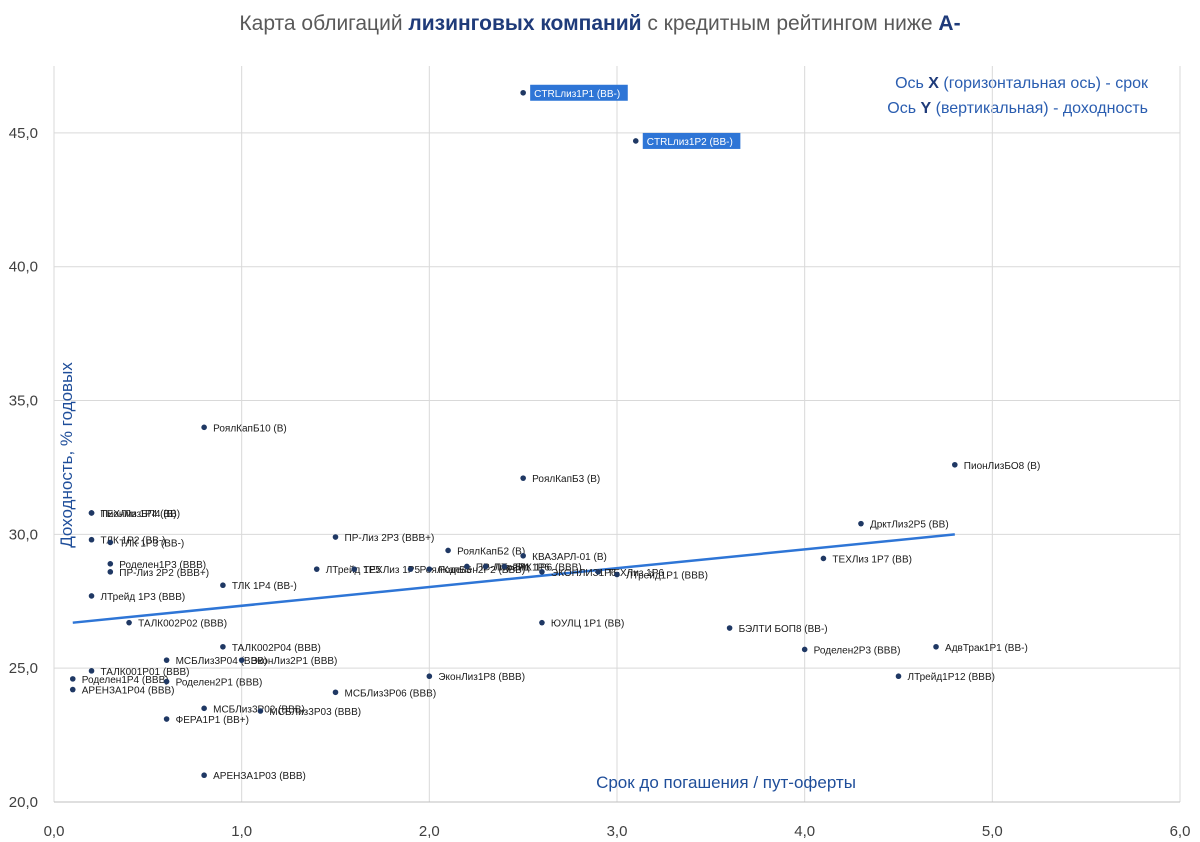  I want to click on data-label: МСБЛиз3Р06 (BBB), so click(391, 693).